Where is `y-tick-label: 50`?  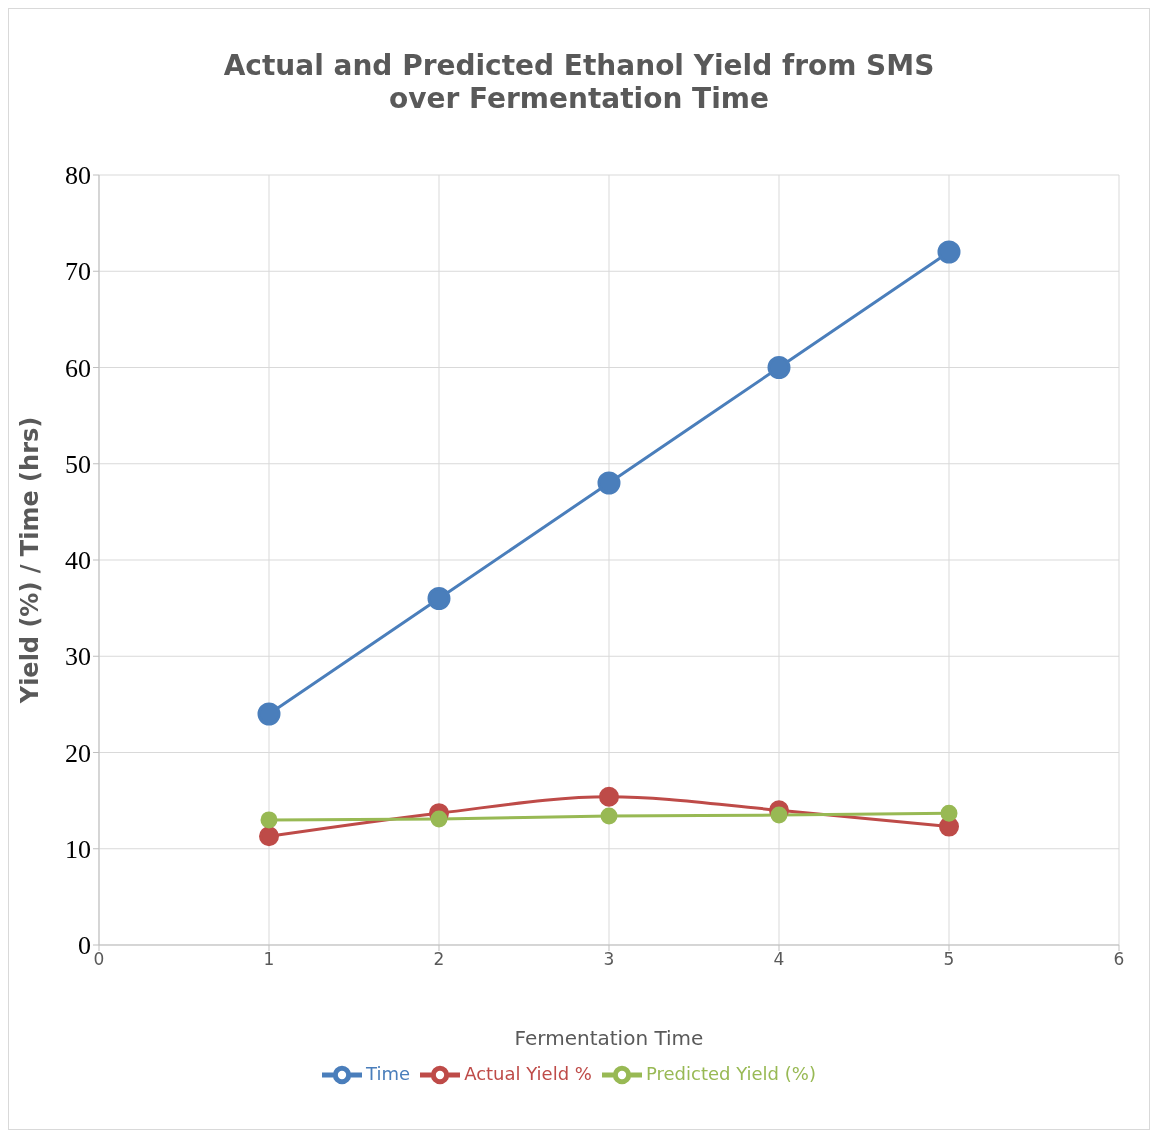 y-tick-label: 50 is located at coordinates (78, 464).